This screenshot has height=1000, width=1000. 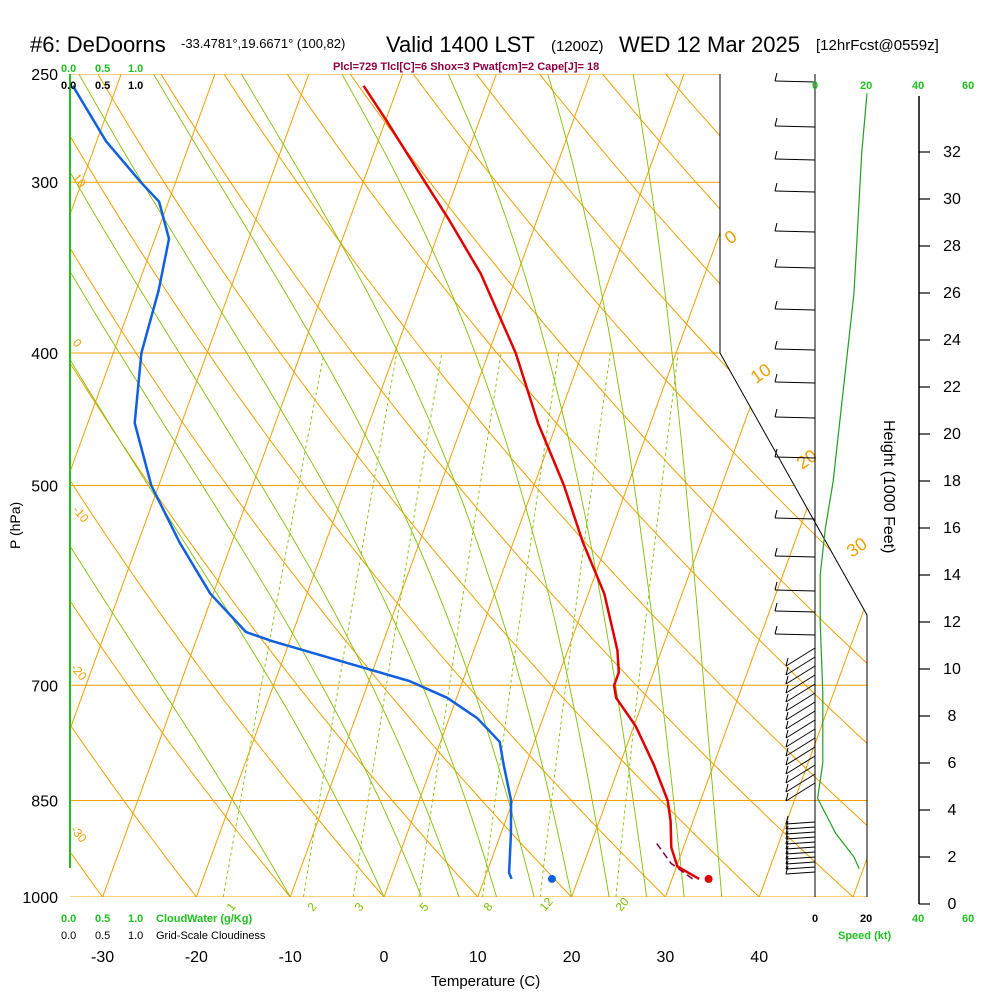 I want to click on dry-adiabat-line, so click(x=860, y=485).